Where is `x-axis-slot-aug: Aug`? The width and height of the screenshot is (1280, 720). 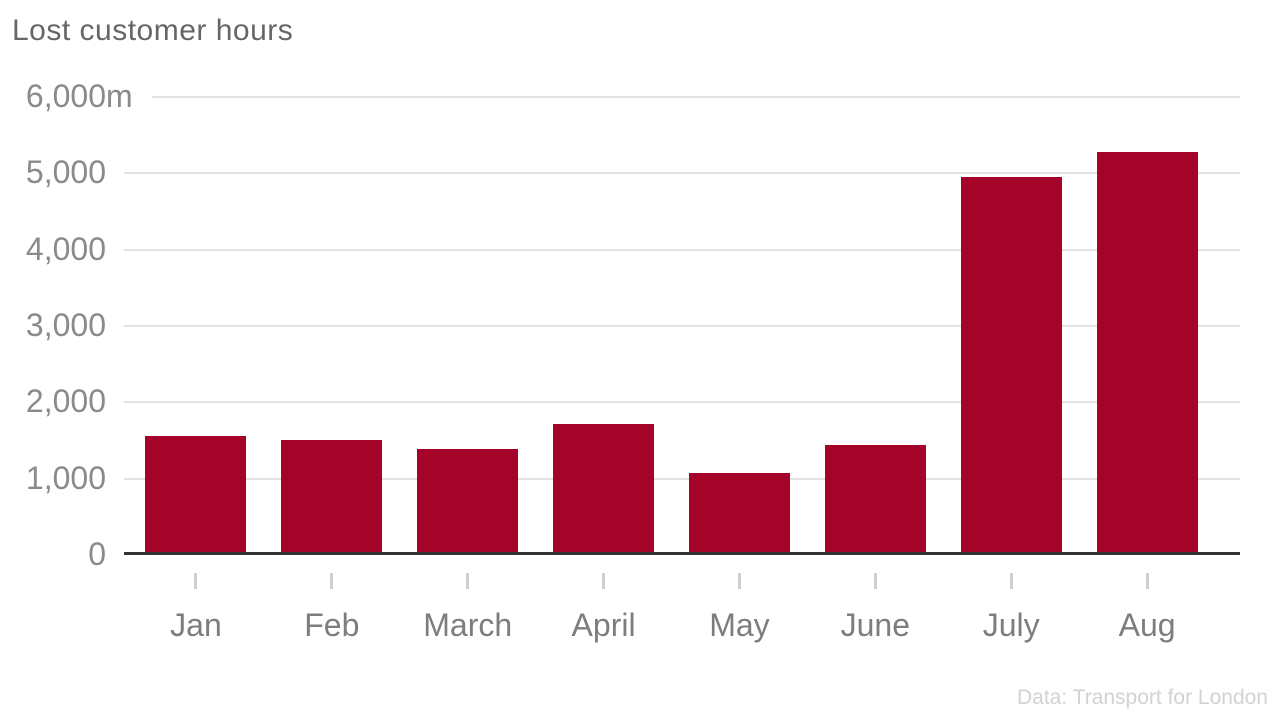
x-axis-slot-aug: Aug is located at coordinates (1147, 609).